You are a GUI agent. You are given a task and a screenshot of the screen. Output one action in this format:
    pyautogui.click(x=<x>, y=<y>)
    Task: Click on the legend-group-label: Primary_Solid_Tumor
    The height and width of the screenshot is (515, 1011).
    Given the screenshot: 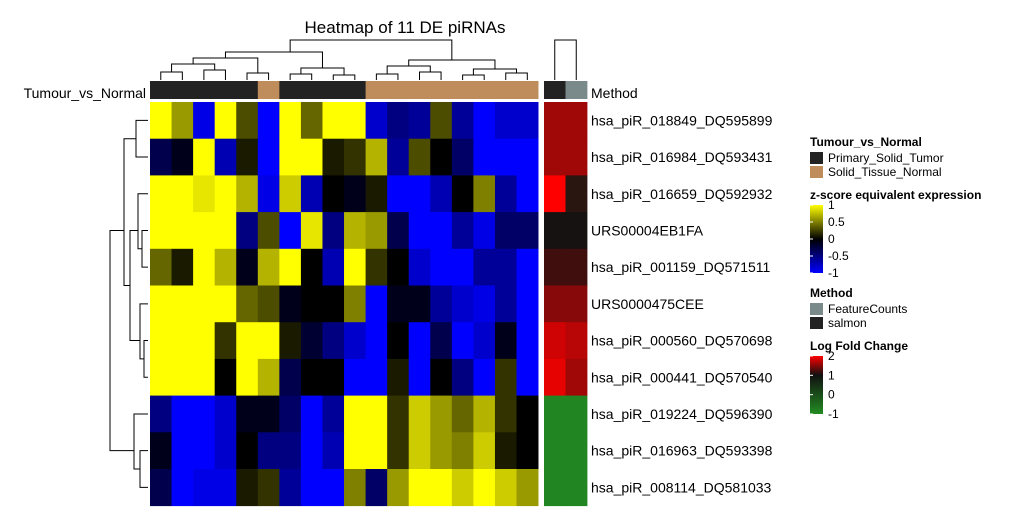 What is the action you would take?
    pyautogui.click(x=886, y=158)
    